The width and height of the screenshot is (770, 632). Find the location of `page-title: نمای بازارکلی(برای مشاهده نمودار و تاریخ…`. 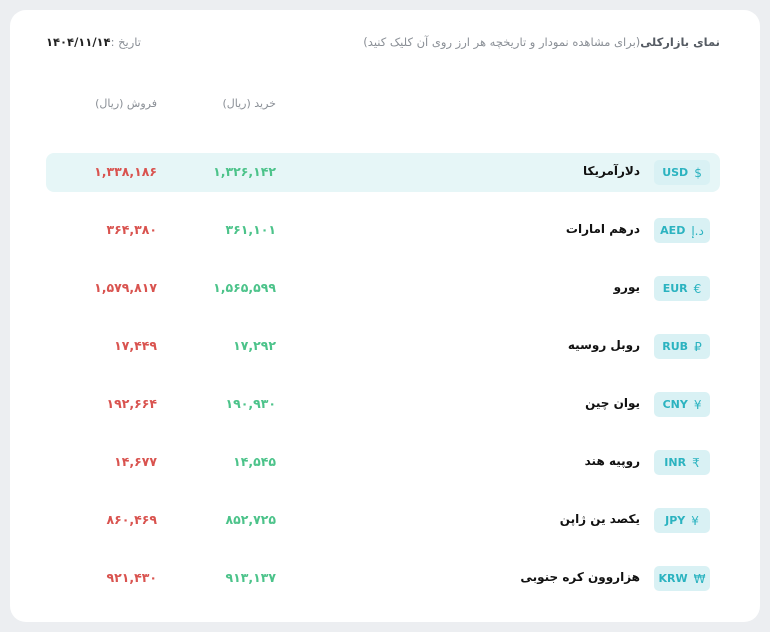

page-title: نمای بازارکلی(برای مشاهده نمودار و تاریخ… is located at coordinates (541, 42).